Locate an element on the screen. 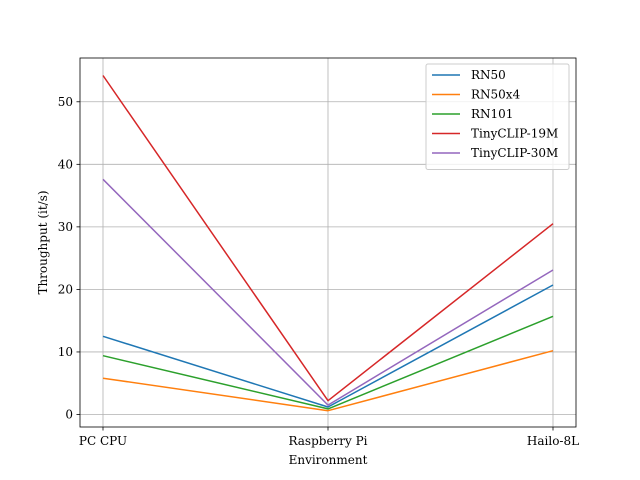 The height and width of the screenshot is (480, 640). legend-label: TinyCLIP-19M is located at coordinates (514, 134).